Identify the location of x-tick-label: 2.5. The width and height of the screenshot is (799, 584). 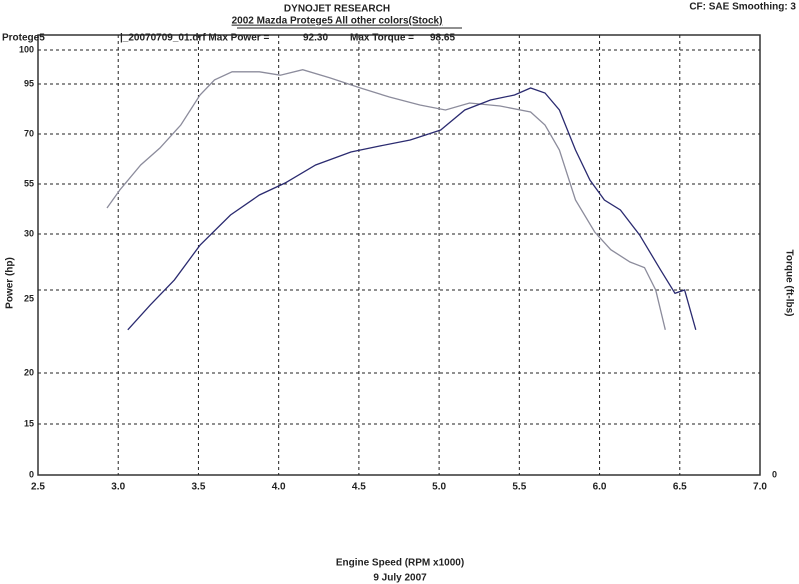
(38, 487).